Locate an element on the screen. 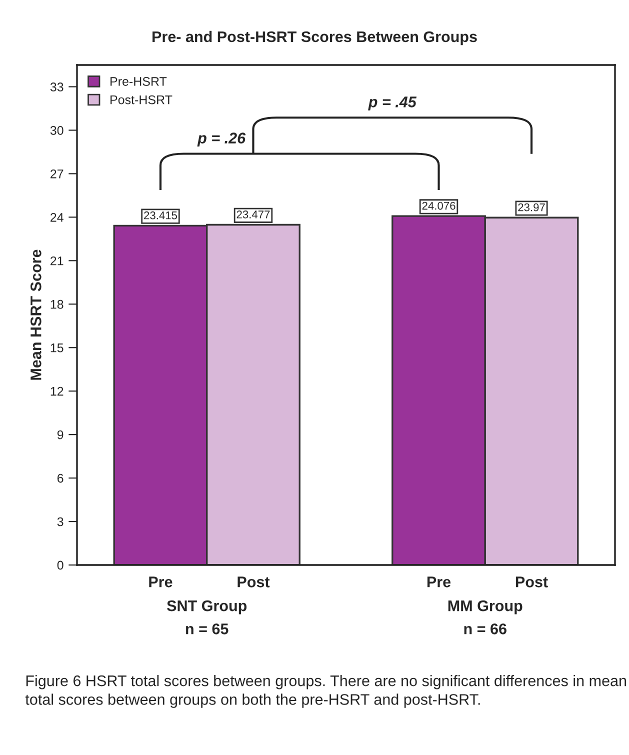  y-tick-label: 24 is located at coordinates (57, 217).